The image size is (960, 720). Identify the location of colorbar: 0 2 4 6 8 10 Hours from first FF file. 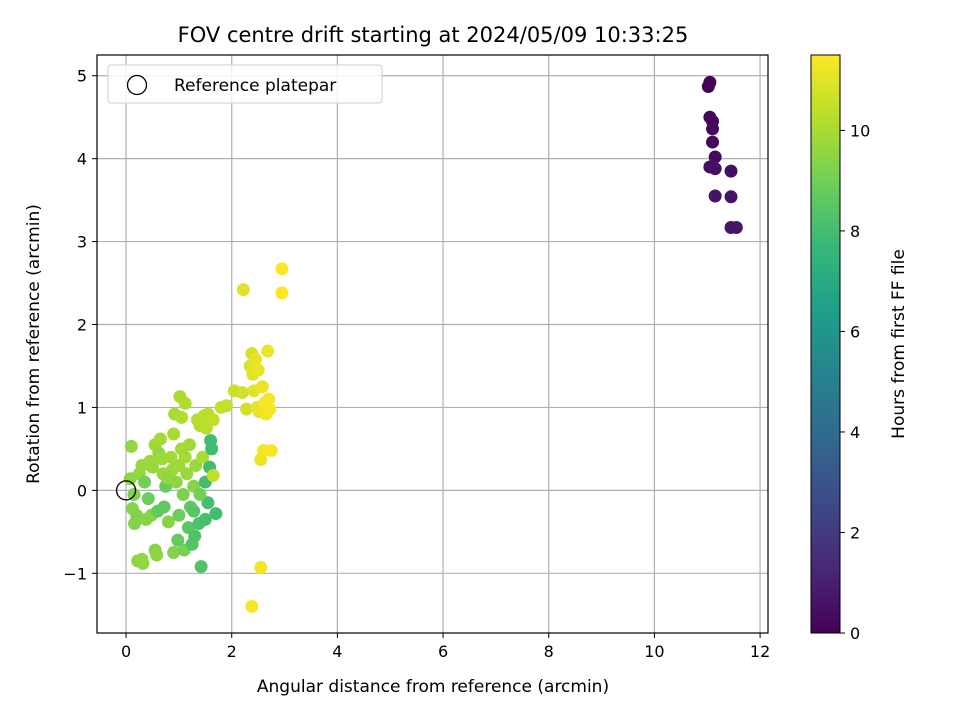
(859, 348).